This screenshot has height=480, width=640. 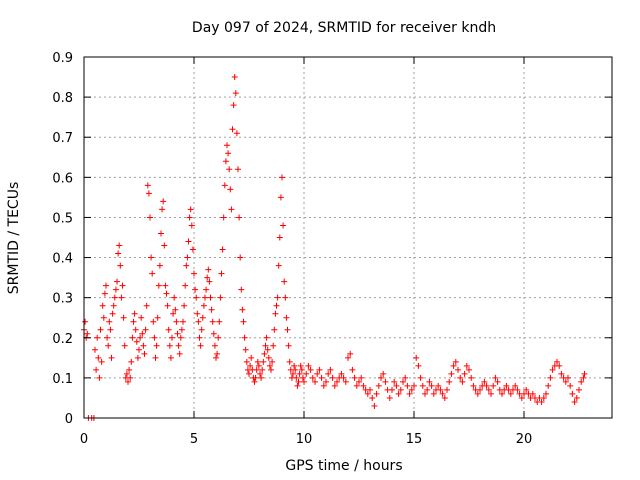 I want to click on y-tick-label: 0.3, so click(x=62, y=299).